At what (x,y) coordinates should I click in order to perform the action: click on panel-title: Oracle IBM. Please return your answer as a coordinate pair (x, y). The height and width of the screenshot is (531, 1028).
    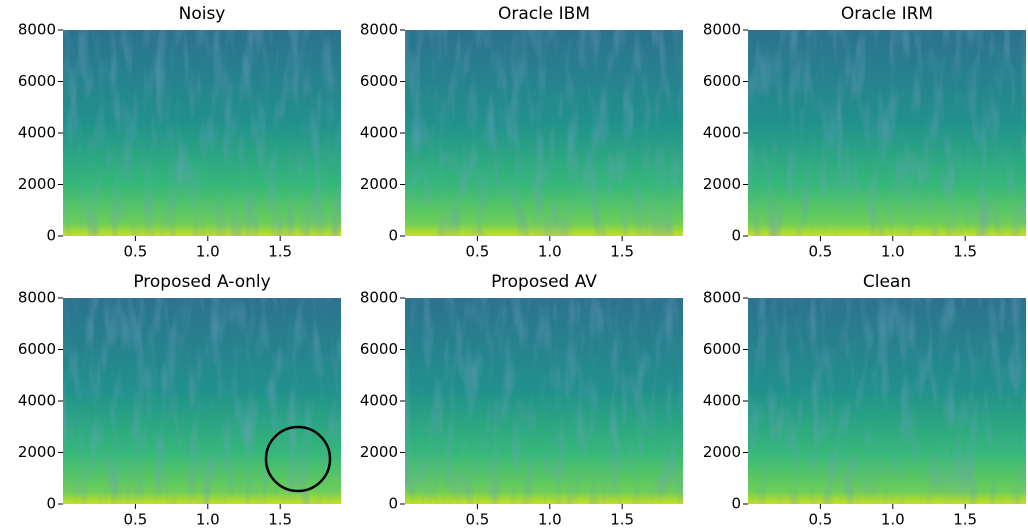
    Looking at the image, I should click on (544, 14).